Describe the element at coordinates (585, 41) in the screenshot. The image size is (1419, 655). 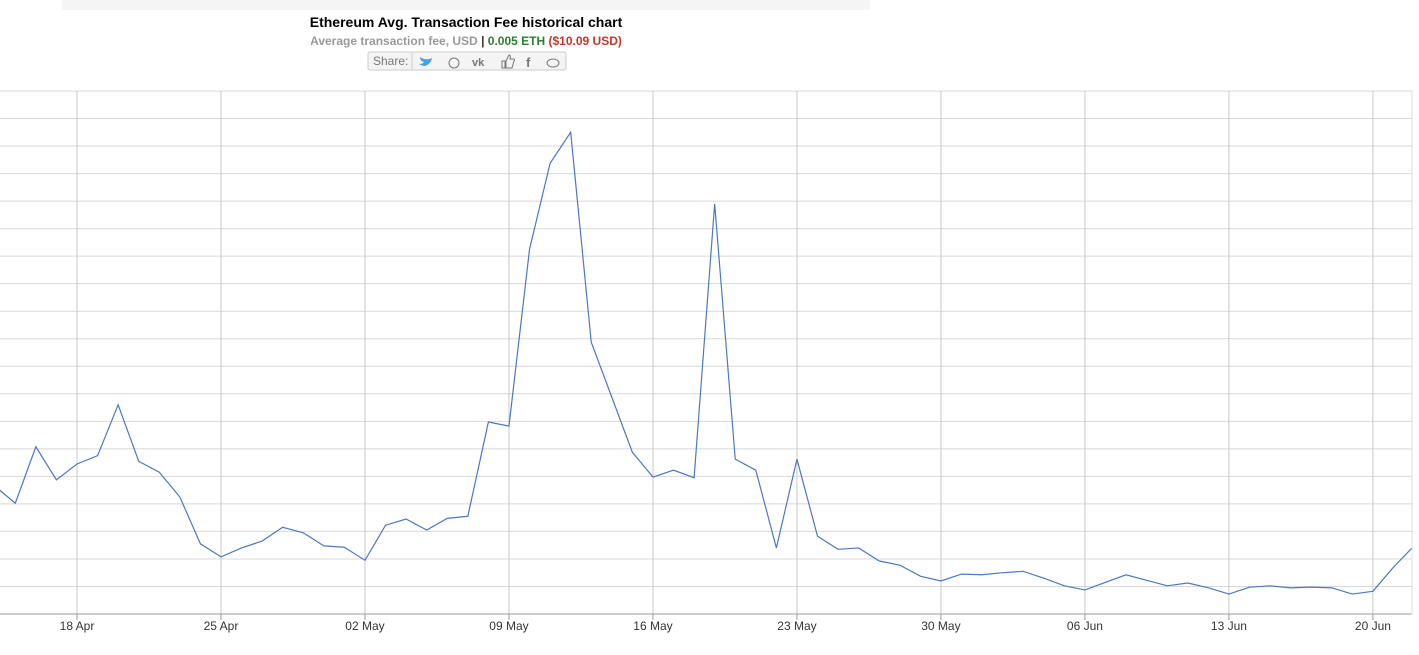
I see `subtitle-usd: ($10.09 USD)` at that location.